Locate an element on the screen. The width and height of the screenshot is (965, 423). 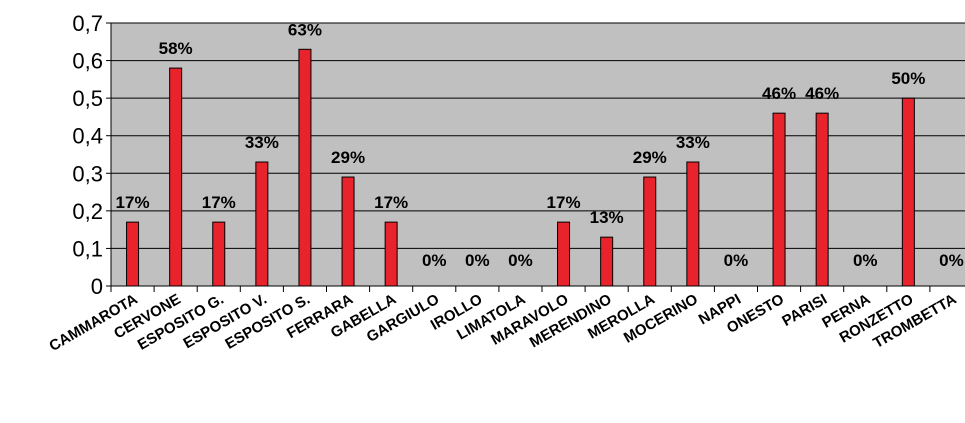
y-tick-label: 0,3 is located at coordinates (87, 173).